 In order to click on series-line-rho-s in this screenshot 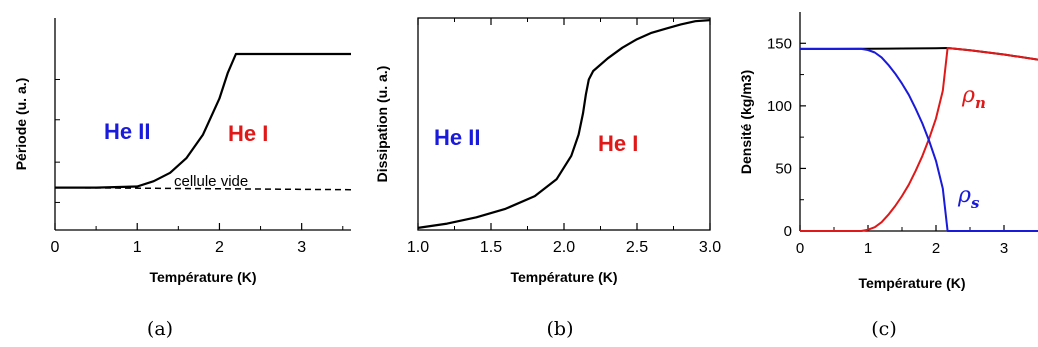, I will do `click(919, 139)`.